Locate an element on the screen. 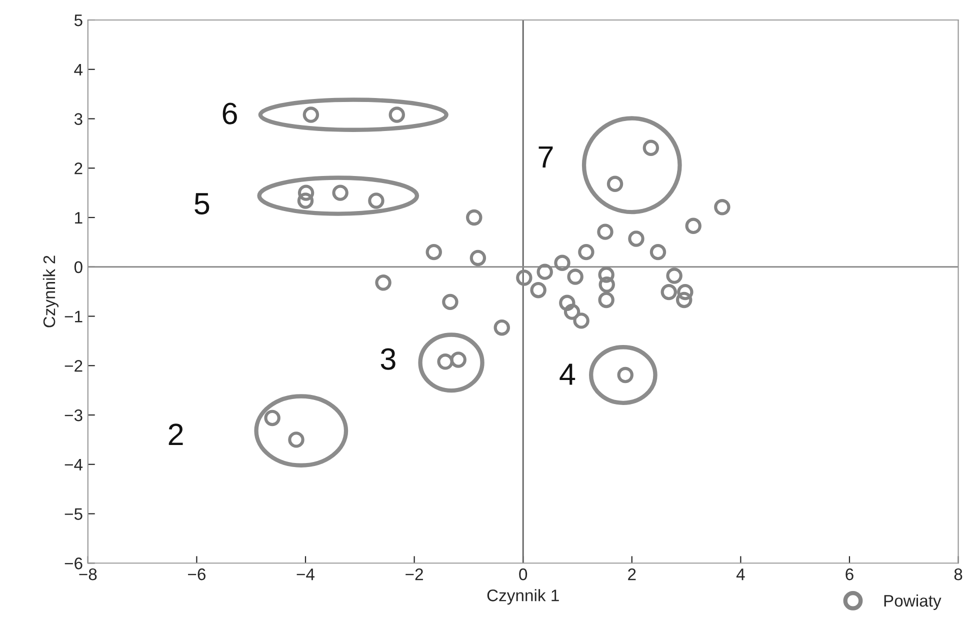 The height and width of the screenshot is (625, 966). y-axis-title: Czynnik 2 is located at coordinates (50, 292).